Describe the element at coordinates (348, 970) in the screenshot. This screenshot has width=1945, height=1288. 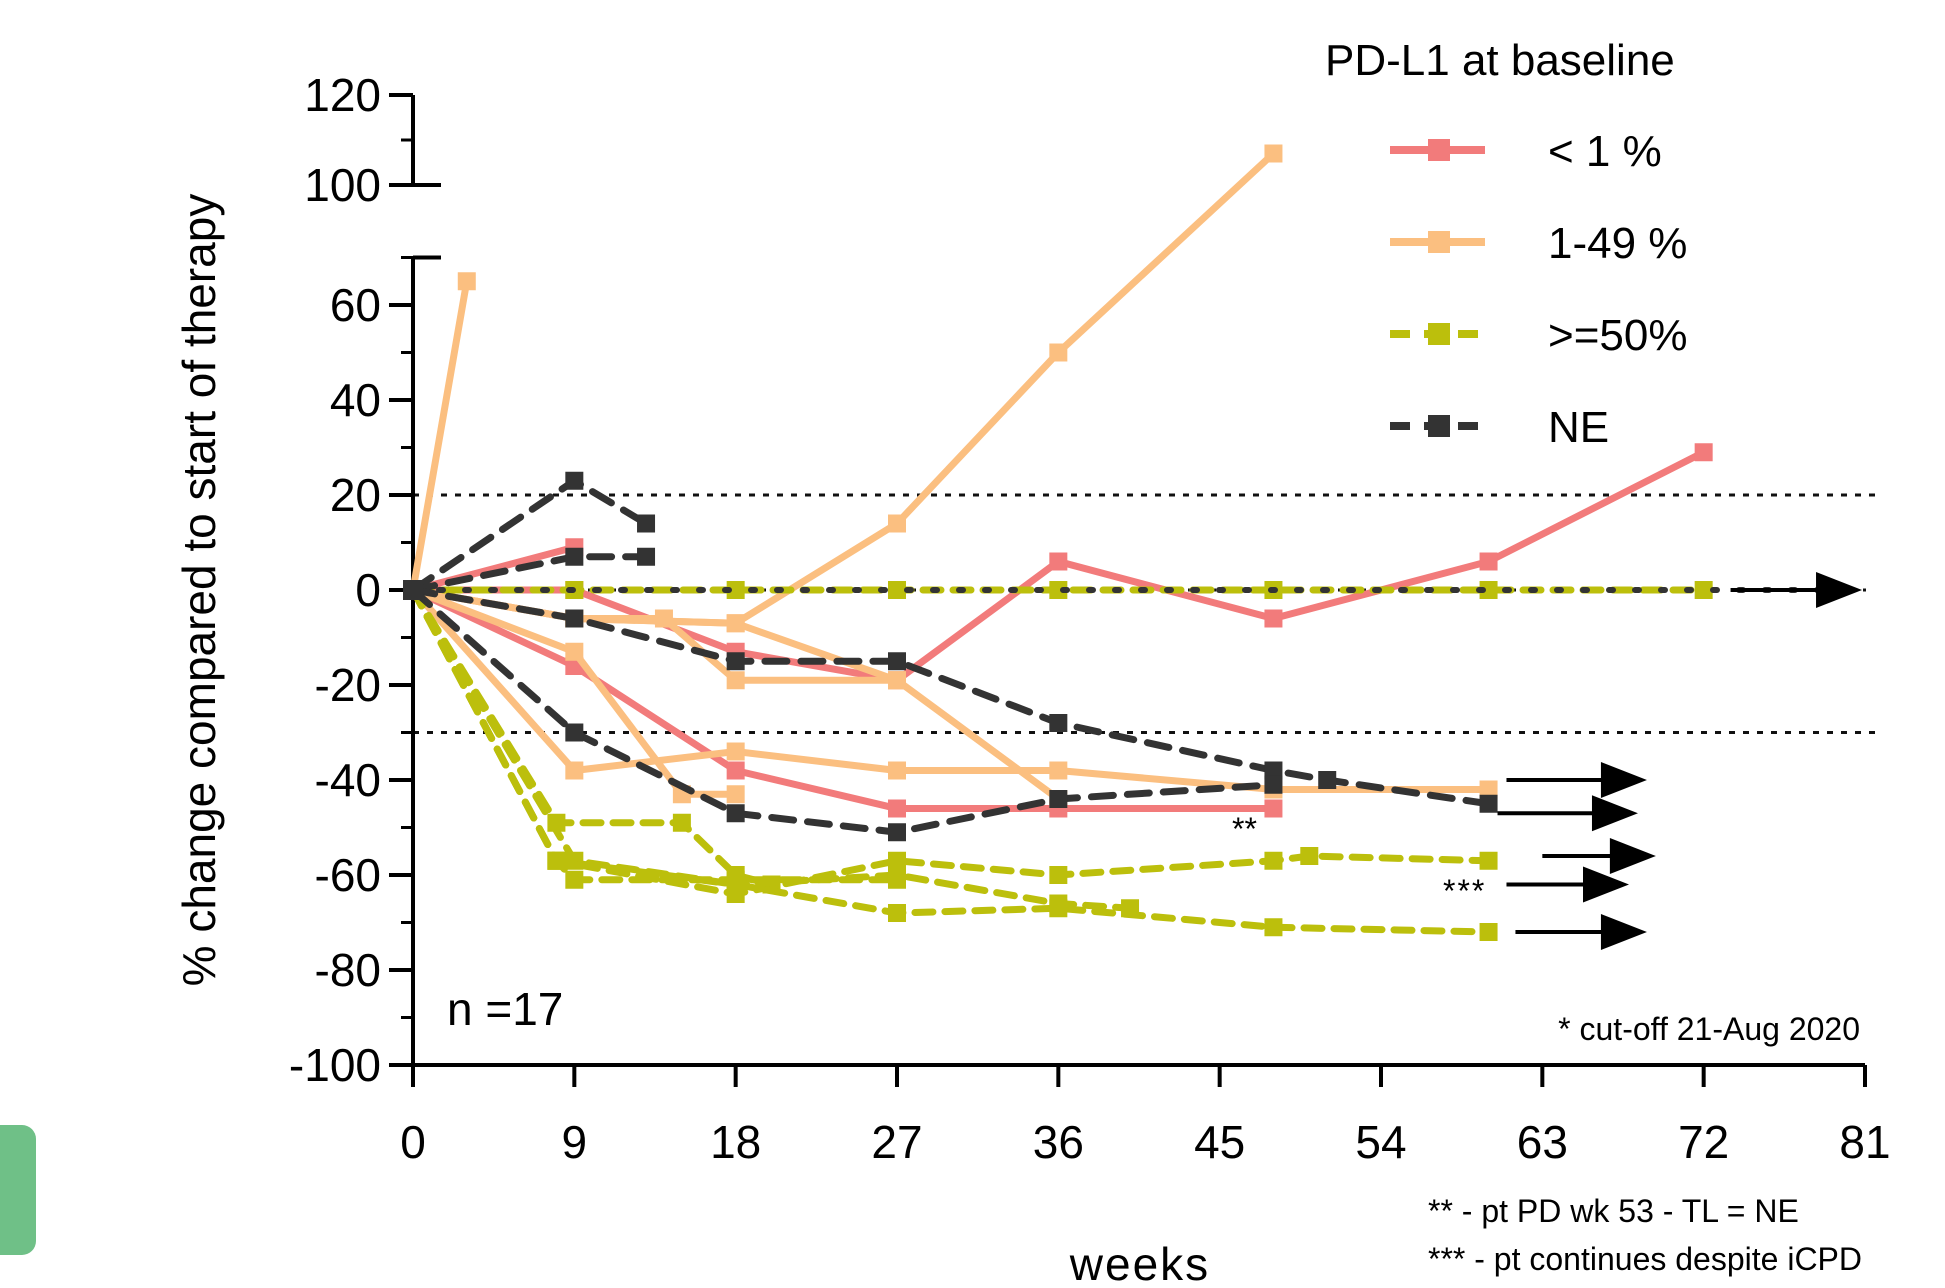
I see `y-tick-label: -80` at that location.